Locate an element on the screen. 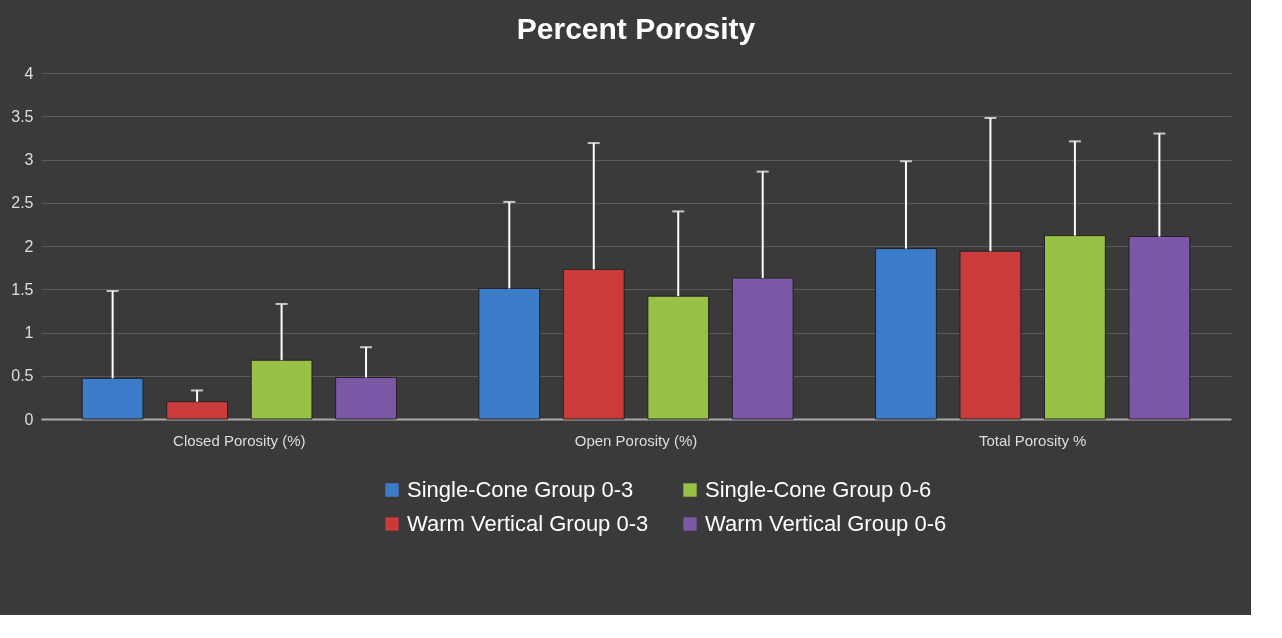 The width and height of the screenshot is (1282, 638). legend-label: Single-Cone Group 0-3 is located at coordinates (520, 489).